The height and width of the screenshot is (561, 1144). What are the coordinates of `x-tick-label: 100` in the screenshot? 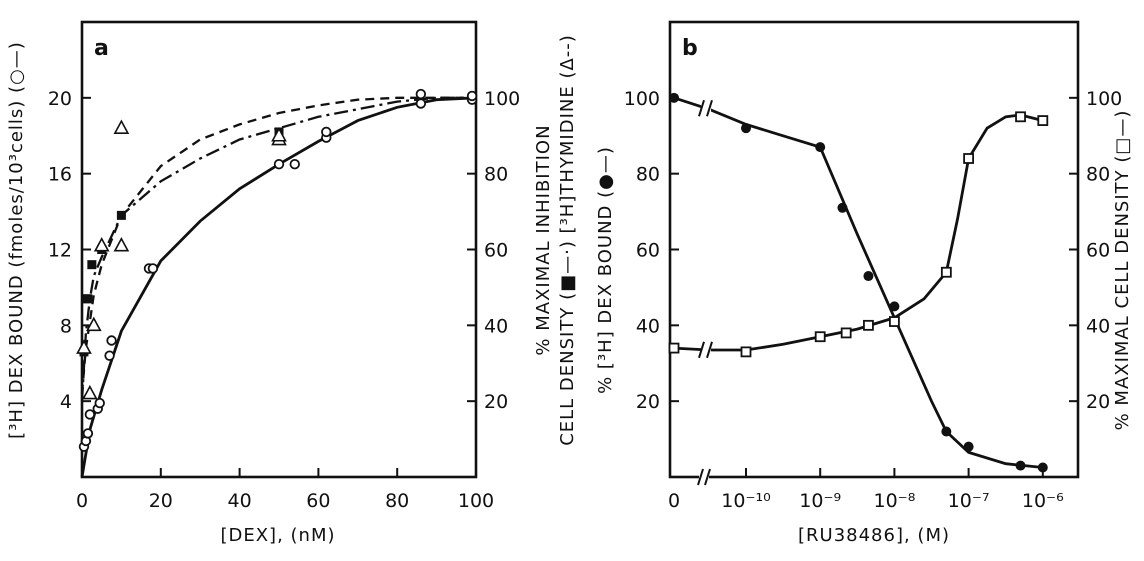 It's located at (476, 501).